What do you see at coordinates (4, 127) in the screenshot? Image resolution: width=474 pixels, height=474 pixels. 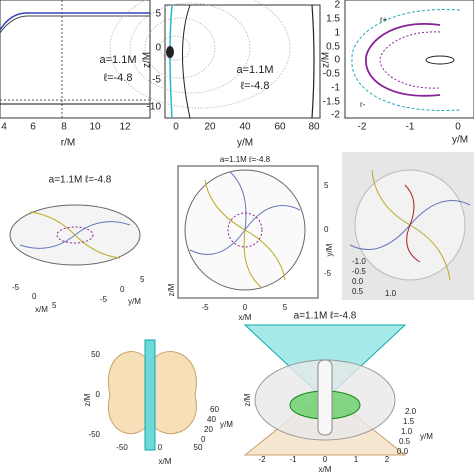 I see `tick-label: 4` at bounding box center [4, 127].